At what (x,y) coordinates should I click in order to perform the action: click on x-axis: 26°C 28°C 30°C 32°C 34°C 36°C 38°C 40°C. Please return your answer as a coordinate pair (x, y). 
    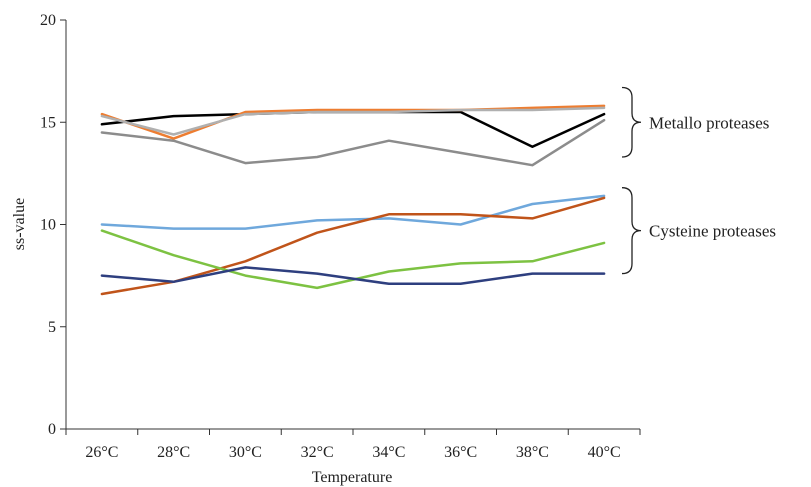
    Looking at the image, I should click on (353, 444).